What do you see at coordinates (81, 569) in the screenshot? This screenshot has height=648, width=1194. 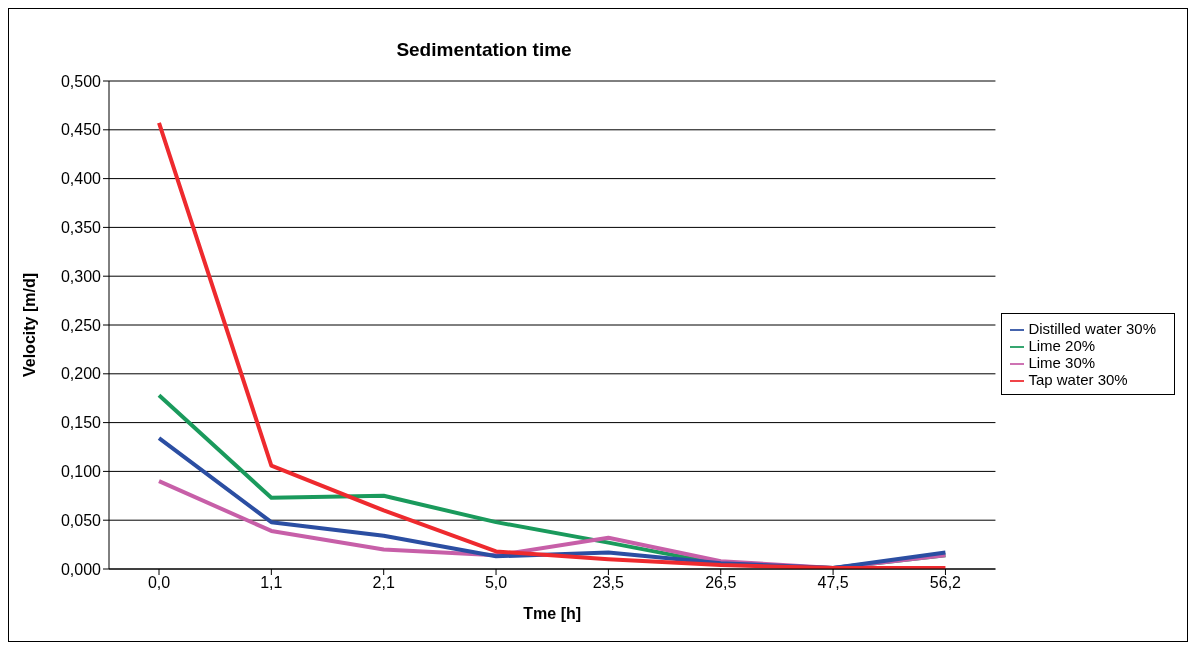 I see `y-tick-label: 0,000` at bounding box center [81, 569].